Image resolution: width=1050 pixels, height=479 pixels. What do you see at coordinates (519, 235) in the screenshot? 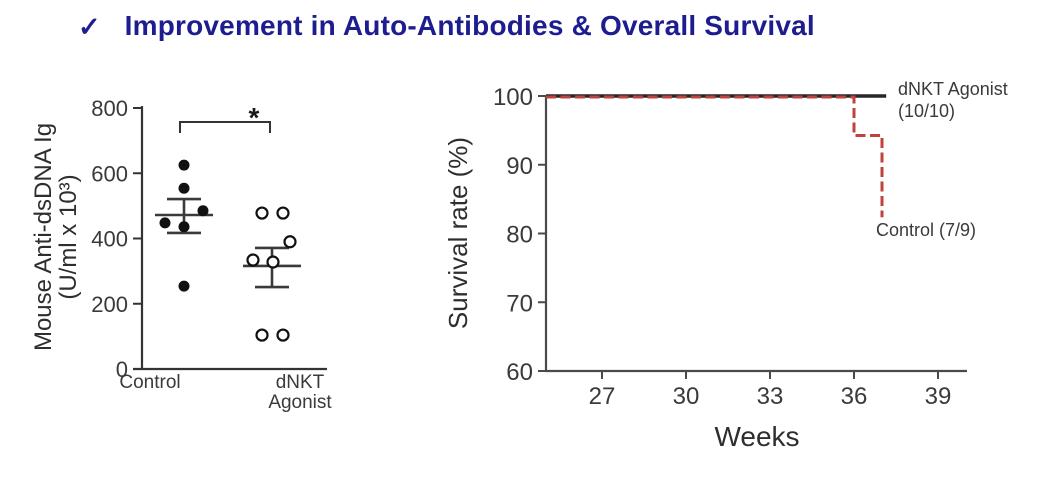
I see `y-tick-label: 80` at bounding box center [519, 235].